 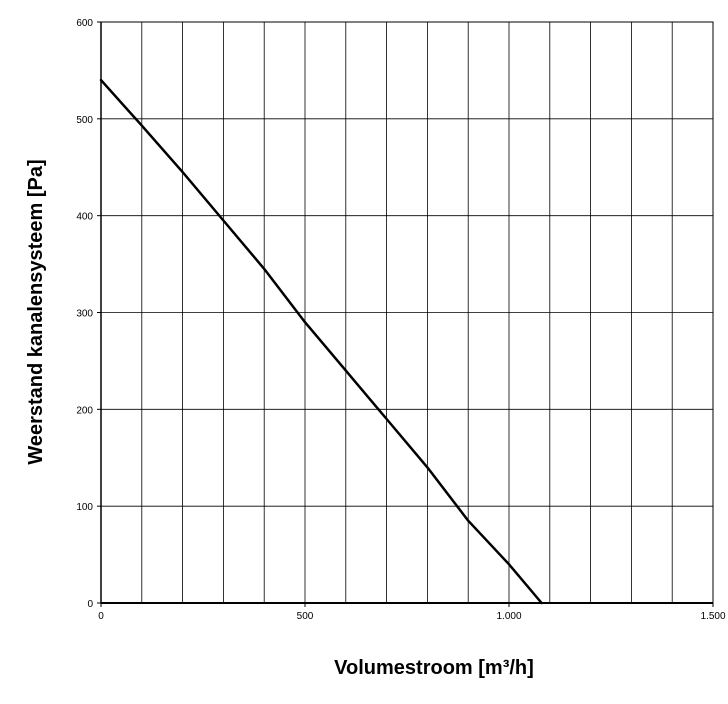 I want to click on y-tick-labels: 0 100 200 300 400 500 600, so click(x=88, y=314).